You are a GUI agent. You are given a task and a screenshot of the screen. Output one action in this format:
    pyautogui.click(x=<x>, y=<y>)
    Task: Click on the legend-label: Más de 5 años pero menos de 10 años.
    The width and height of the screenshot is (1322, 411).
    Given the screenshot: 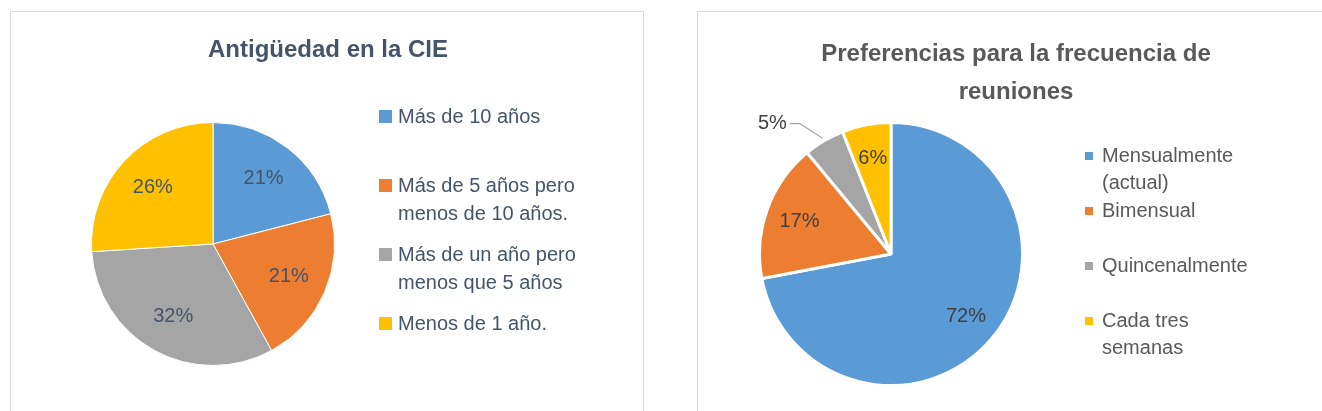 What is the action you would take?
    pyautogui.click(x=487, y=199)
    